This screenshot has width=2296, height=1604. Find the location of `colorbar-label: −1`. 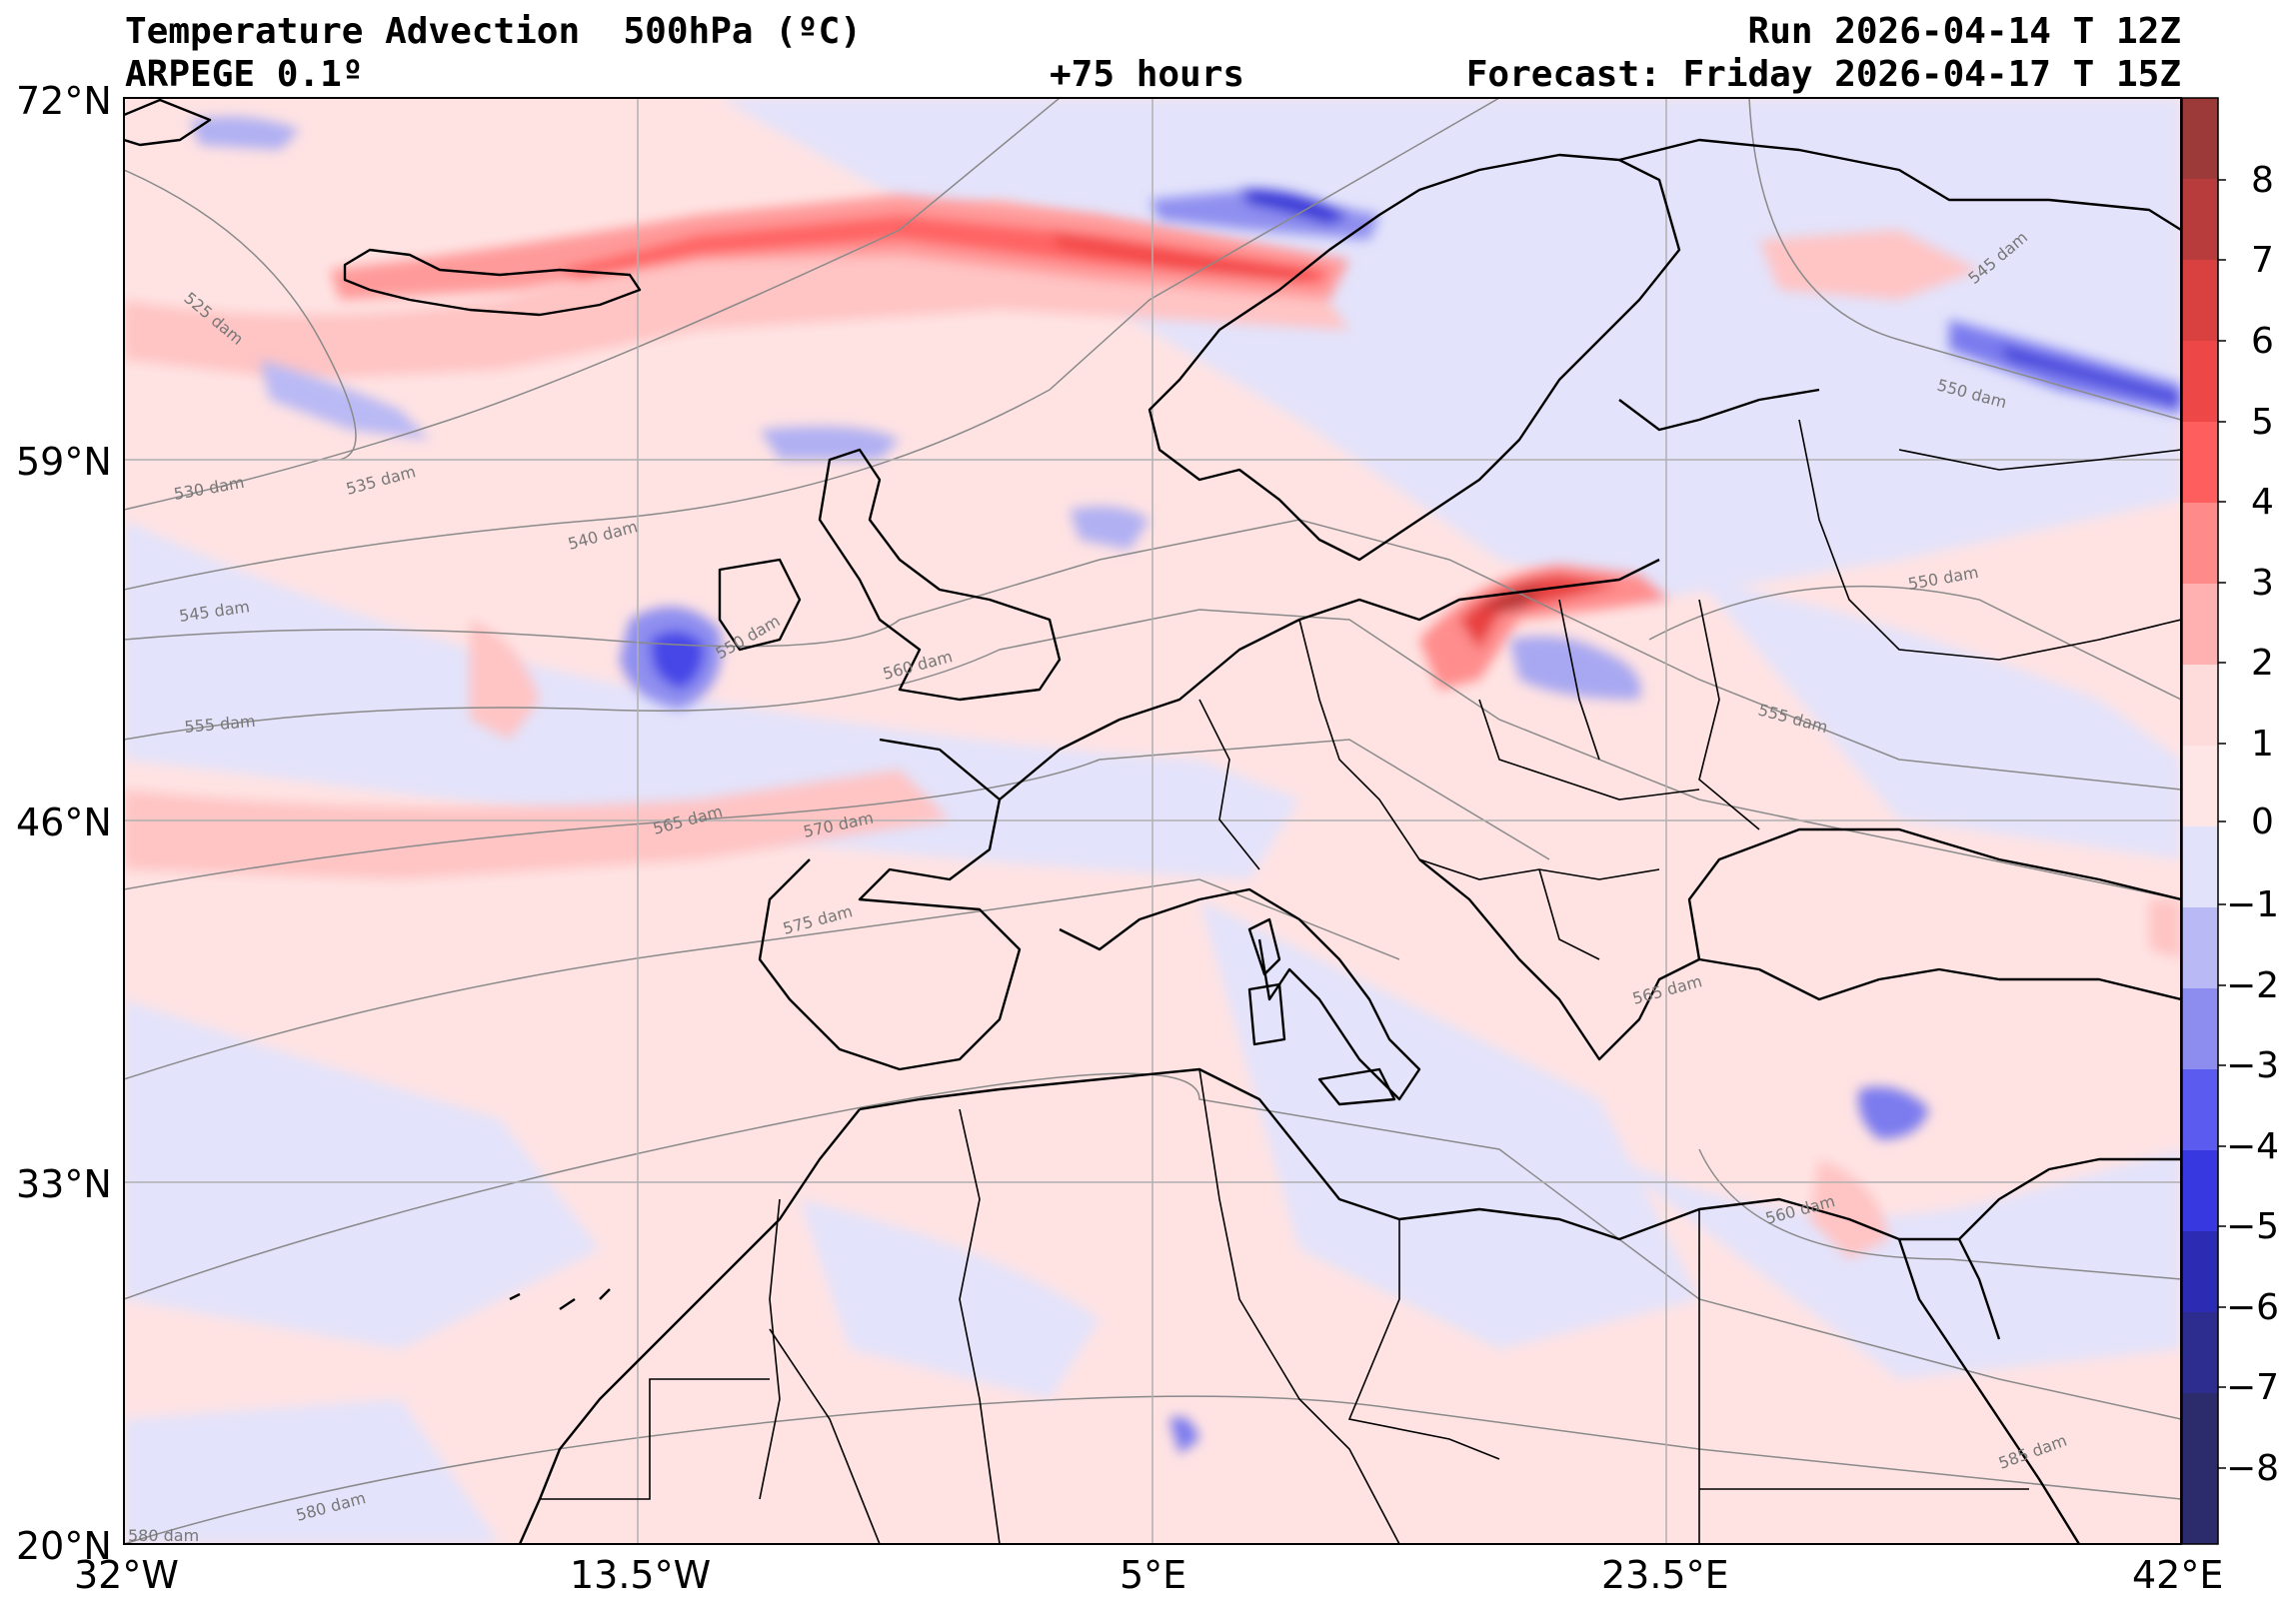

colorbar-label: −1 is located at coordinates (2253, 904).